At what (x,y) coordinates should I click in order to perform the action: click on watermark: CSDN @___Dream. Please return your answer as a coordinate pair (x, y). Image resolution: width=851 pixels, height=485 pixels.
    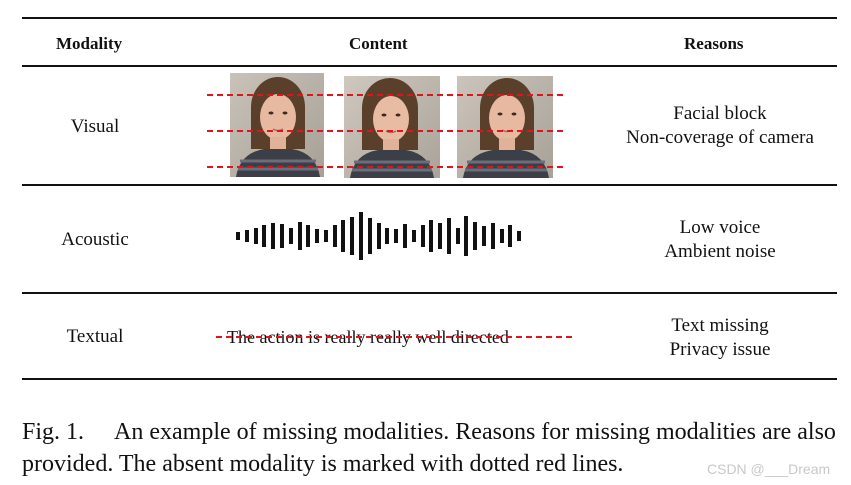
    Looking at the image, I should click on (769, 469).